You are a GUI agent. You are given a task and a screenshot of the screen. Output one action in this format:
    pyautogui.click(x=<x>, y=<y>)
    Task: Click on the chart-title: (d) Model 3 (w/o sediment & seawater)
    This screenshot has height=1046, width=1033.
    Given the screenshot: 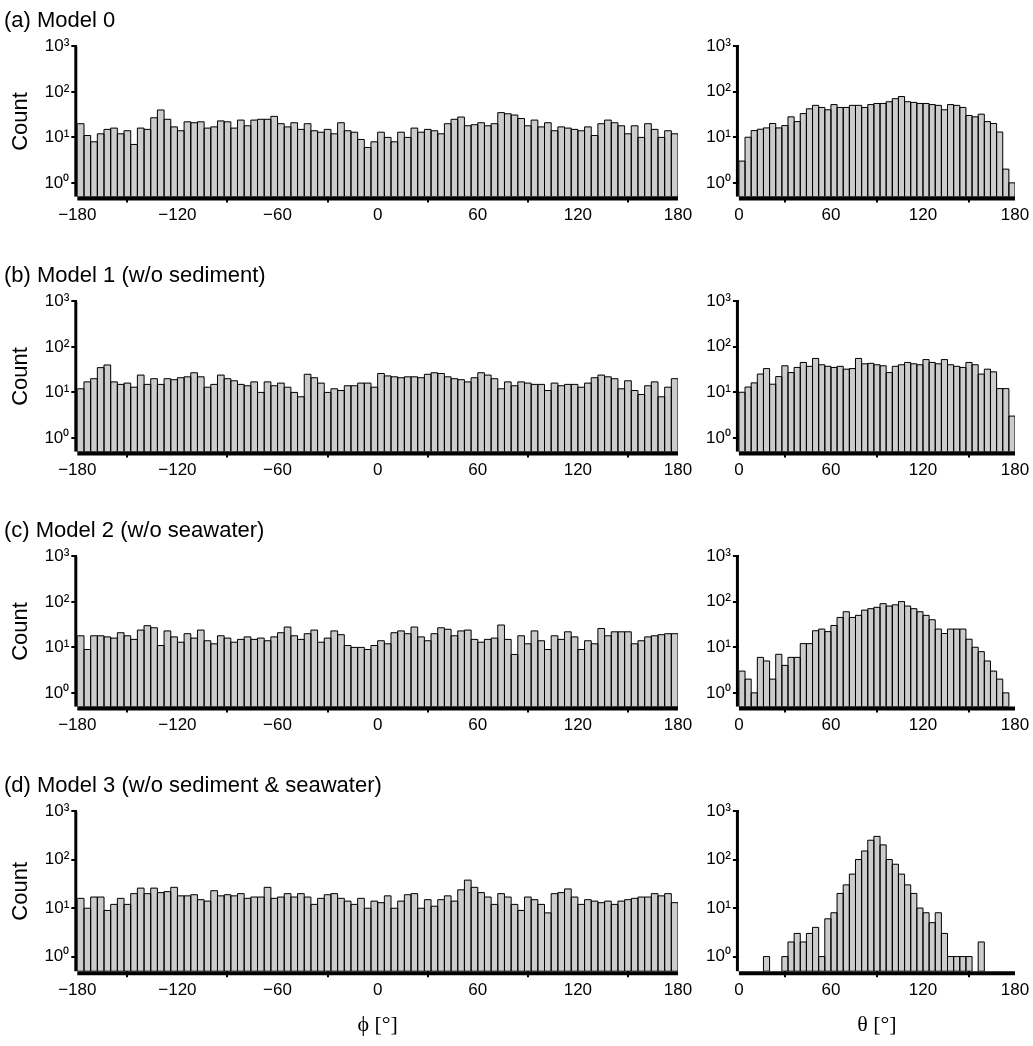 What is the action you would take?
    pyautogui.click(x=193, y=785)
    